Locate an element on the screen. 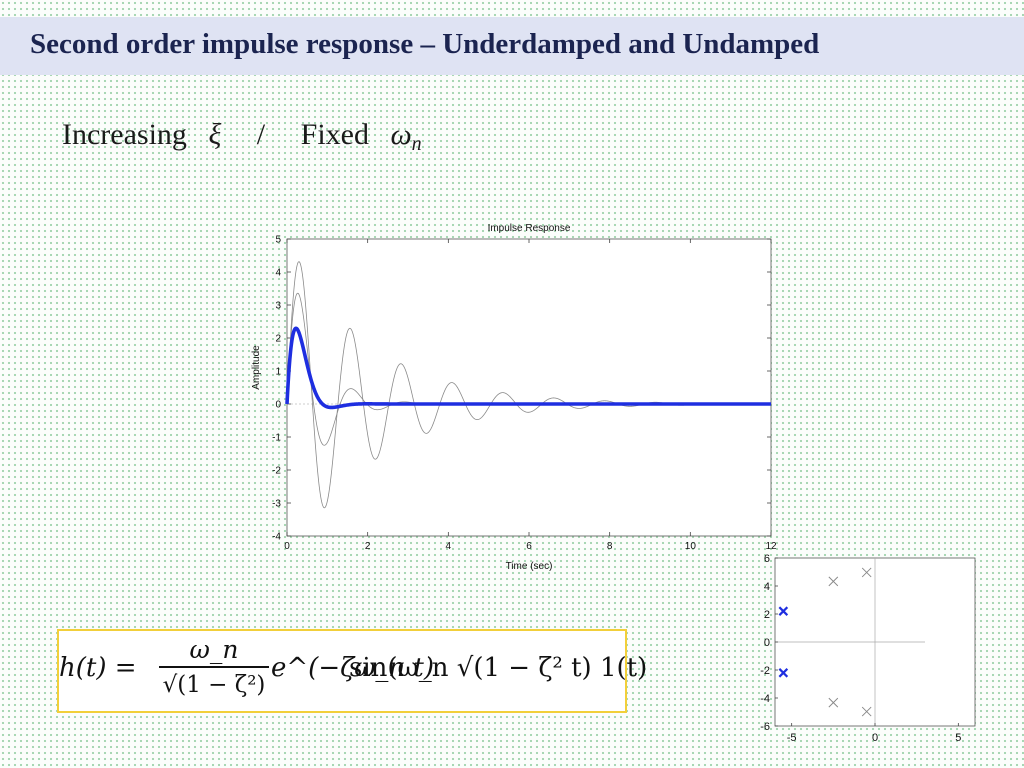  formula-exponential: e^(−ζω_n t) is located at coordinates (352, 668).